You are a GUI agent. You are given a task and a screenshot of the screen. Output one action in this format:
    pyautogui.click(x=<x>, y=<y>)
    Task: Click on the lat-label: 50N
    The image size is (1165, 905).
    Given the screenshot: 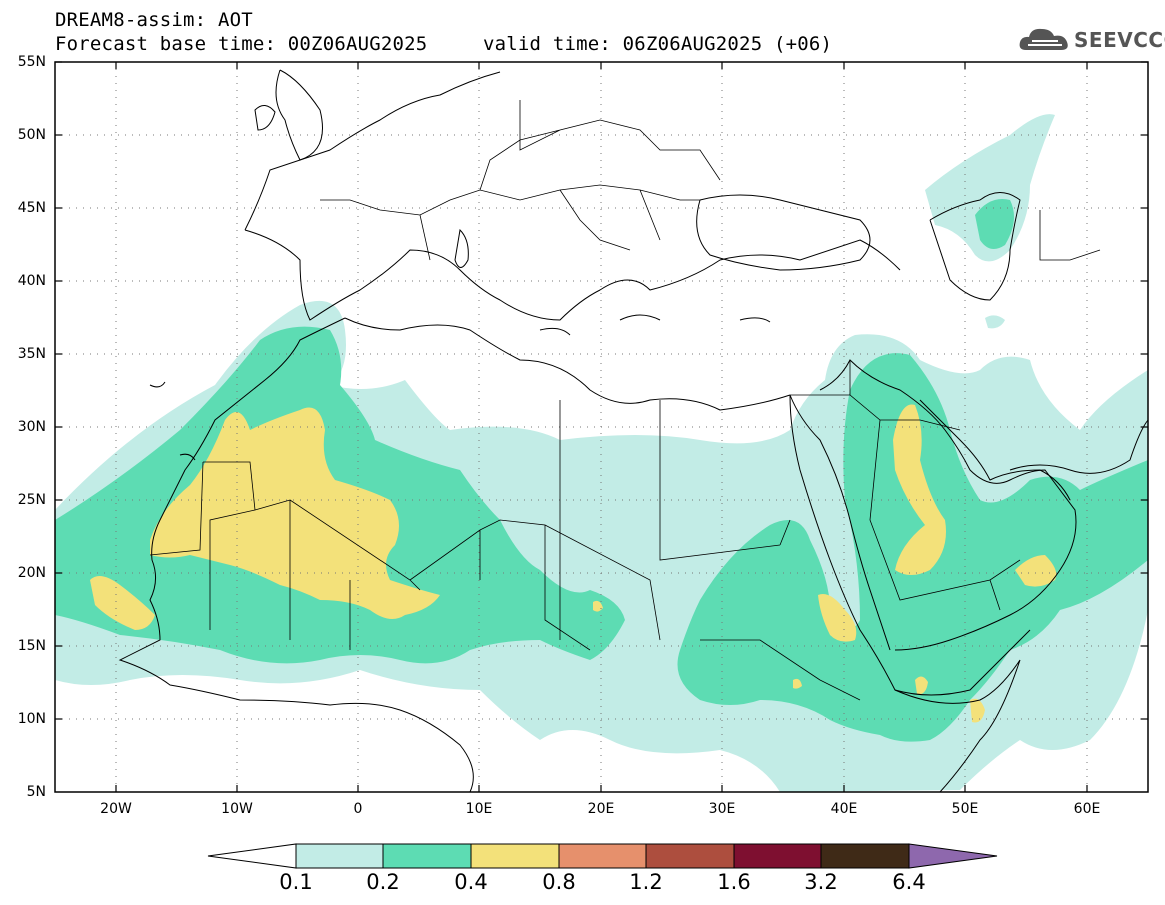 What is the action you would take?
    pyautogui.click(x=31, y=135)
    